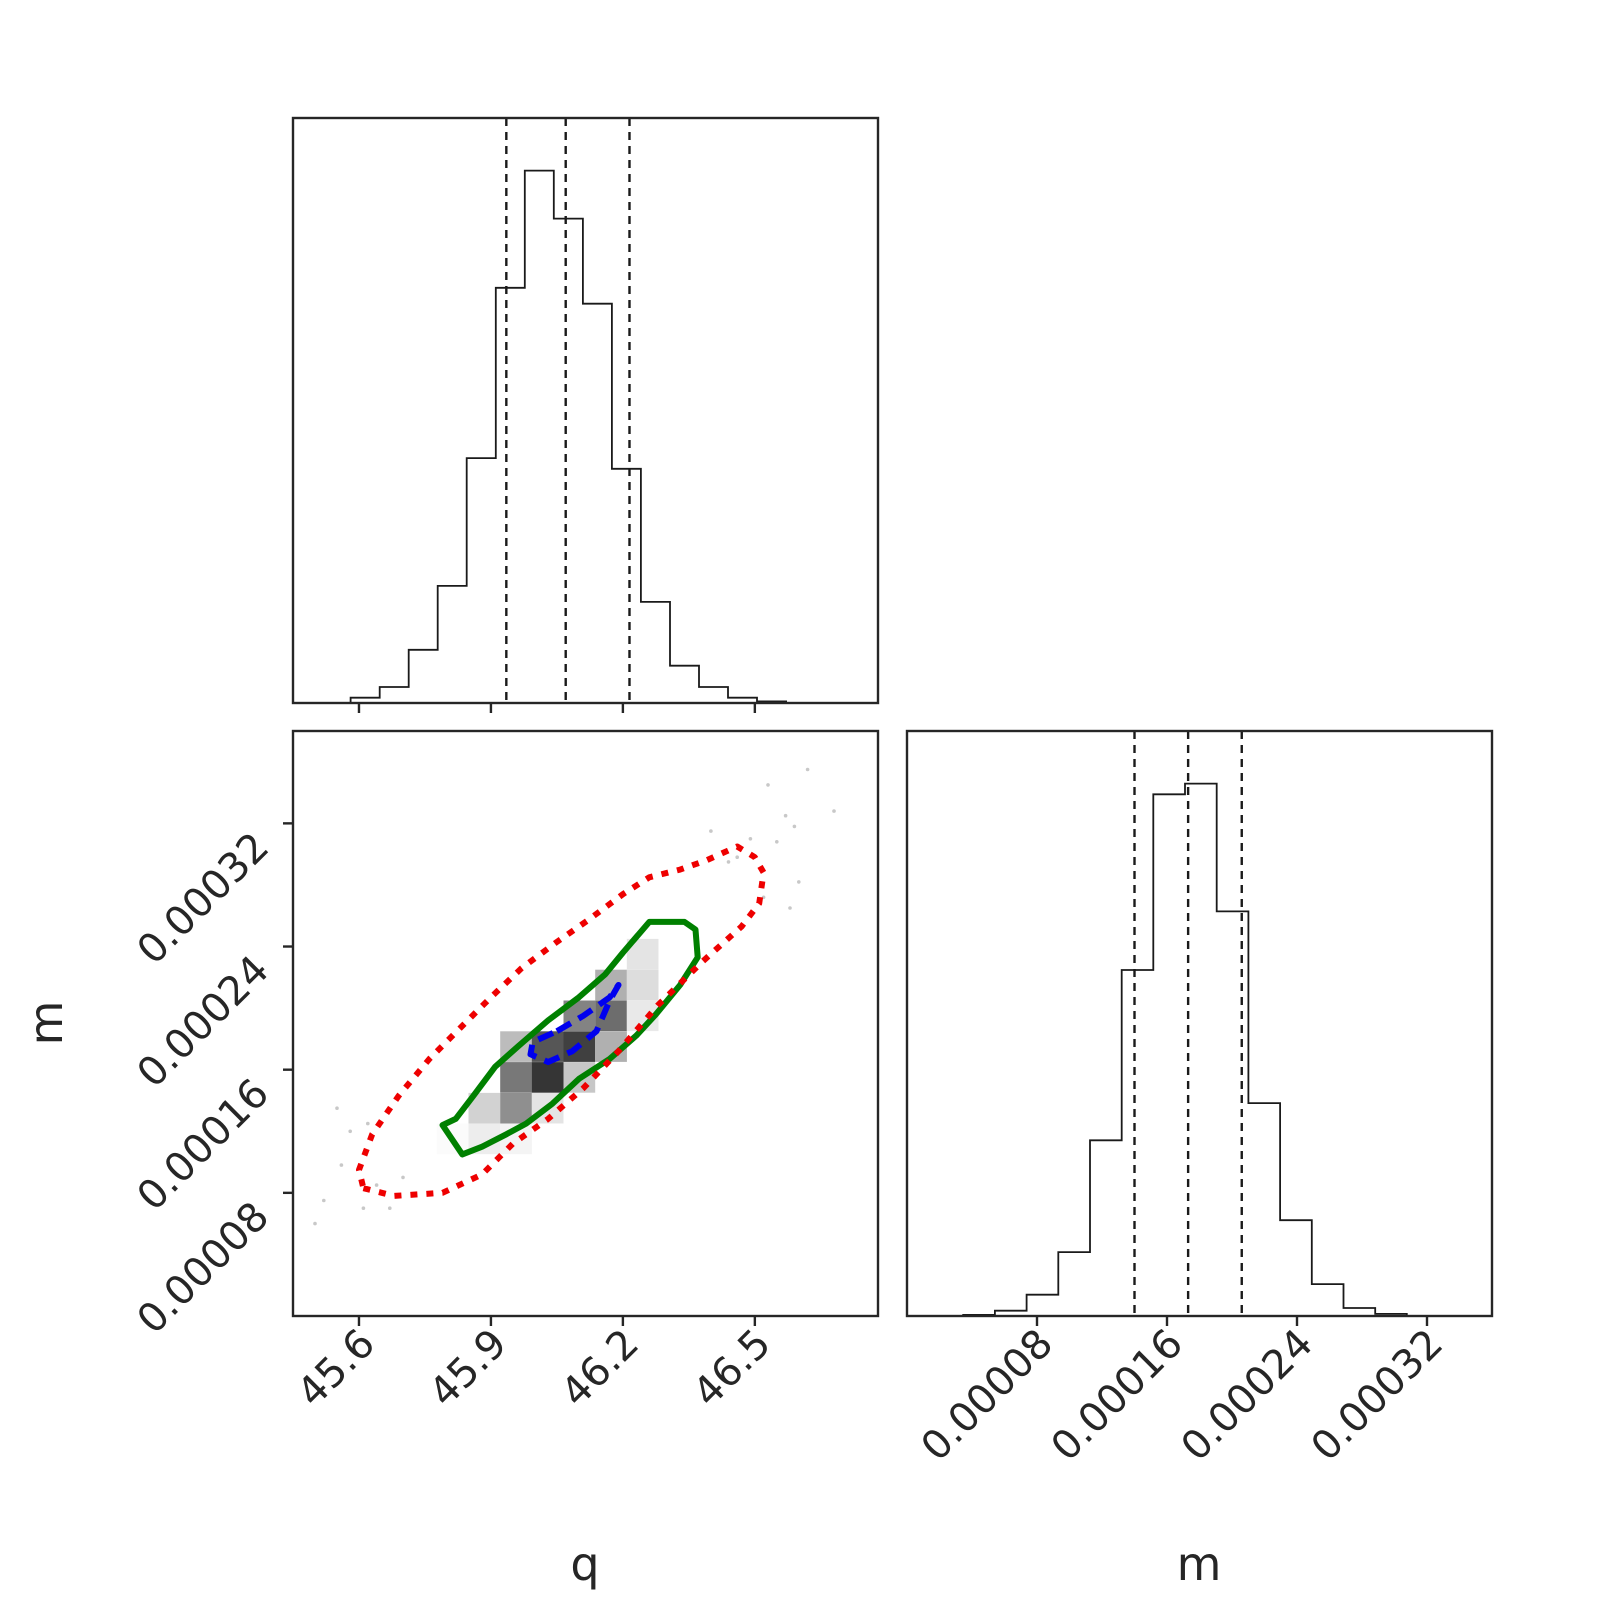 This screenshot has width=1600, height=1600. I want to click on m-histogram, so click(1185, 1049).